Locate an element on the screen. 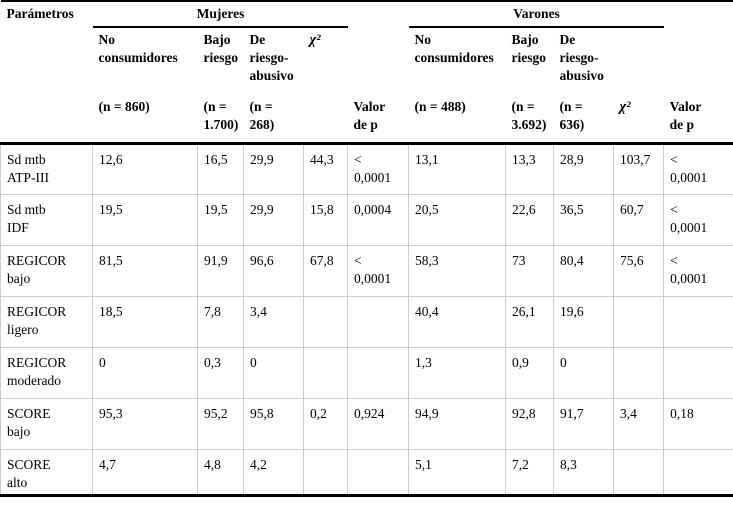 This screenshot has height=508, width=733. table-cell: 15,8 is located at coordinates (325, 220).